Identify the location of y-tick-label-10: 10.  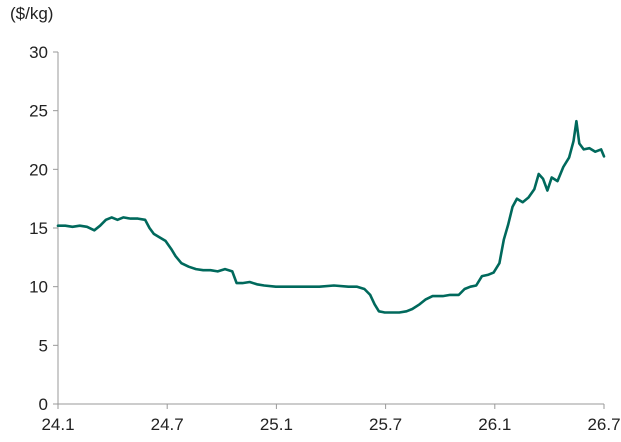
(38, 287).